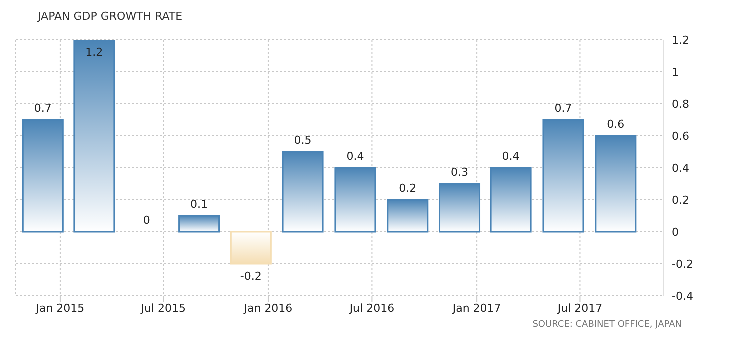 This screenshot has height=340, width=730. What do you see at coordinates (303, 140) in the screenshot?
I see `data-label: 0.5` at bounding box center [303, 140].